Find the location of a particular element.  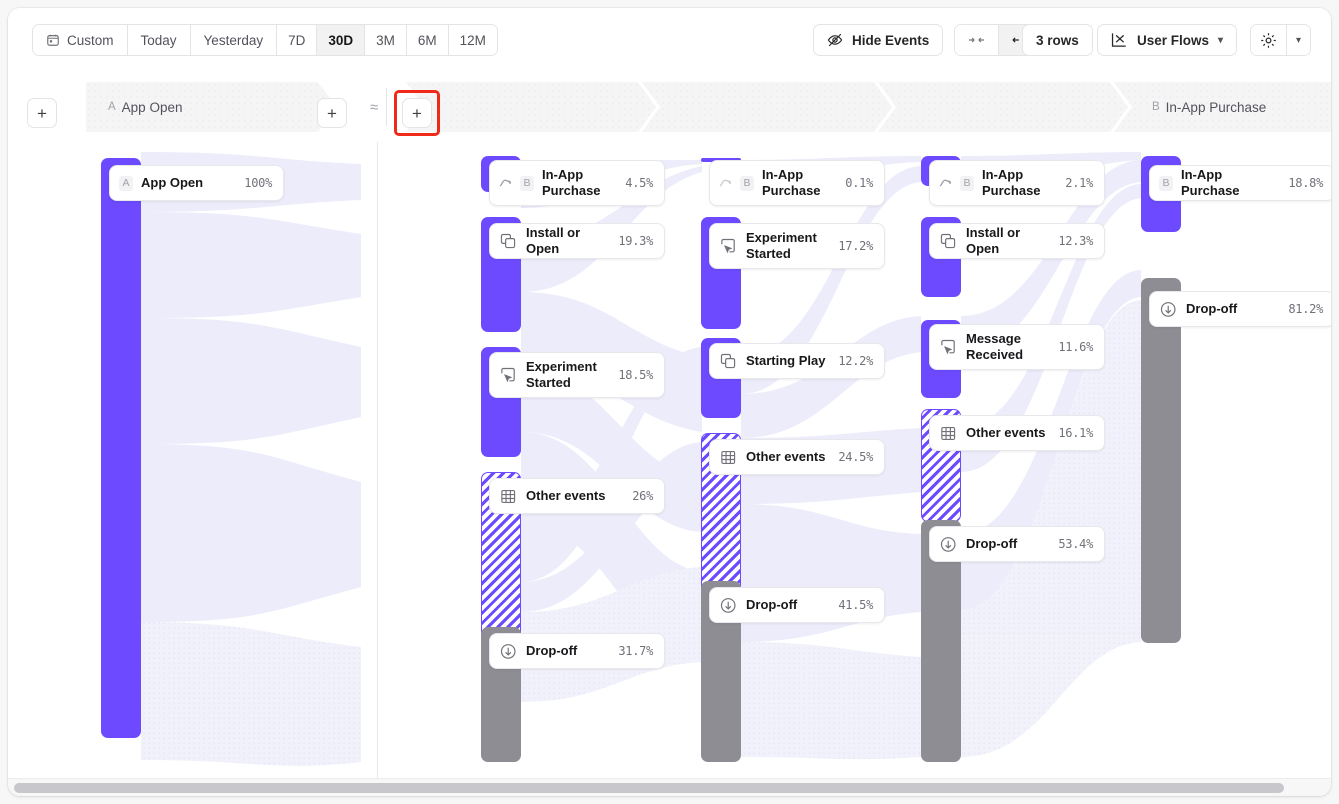

node-label: App Open is located at coordinates (172, 182).